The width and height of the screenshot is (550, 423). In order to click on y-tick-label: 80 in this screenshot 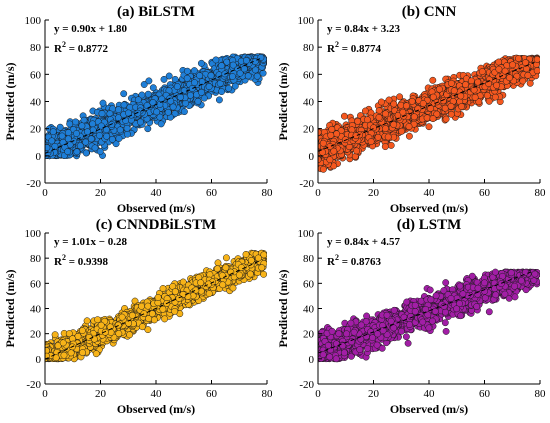, I will do `click(309, 48)`.